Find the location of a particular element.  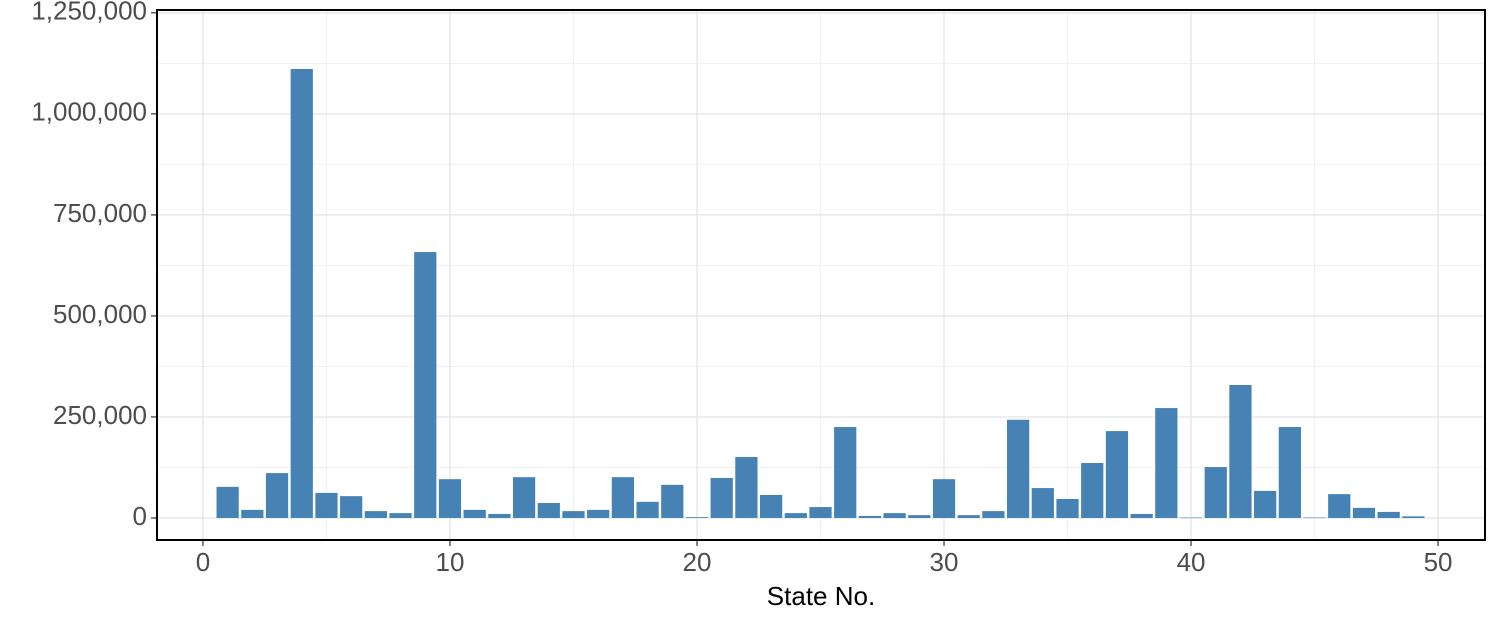

x-axis-label: State No. is located at coordinates (821, 596).